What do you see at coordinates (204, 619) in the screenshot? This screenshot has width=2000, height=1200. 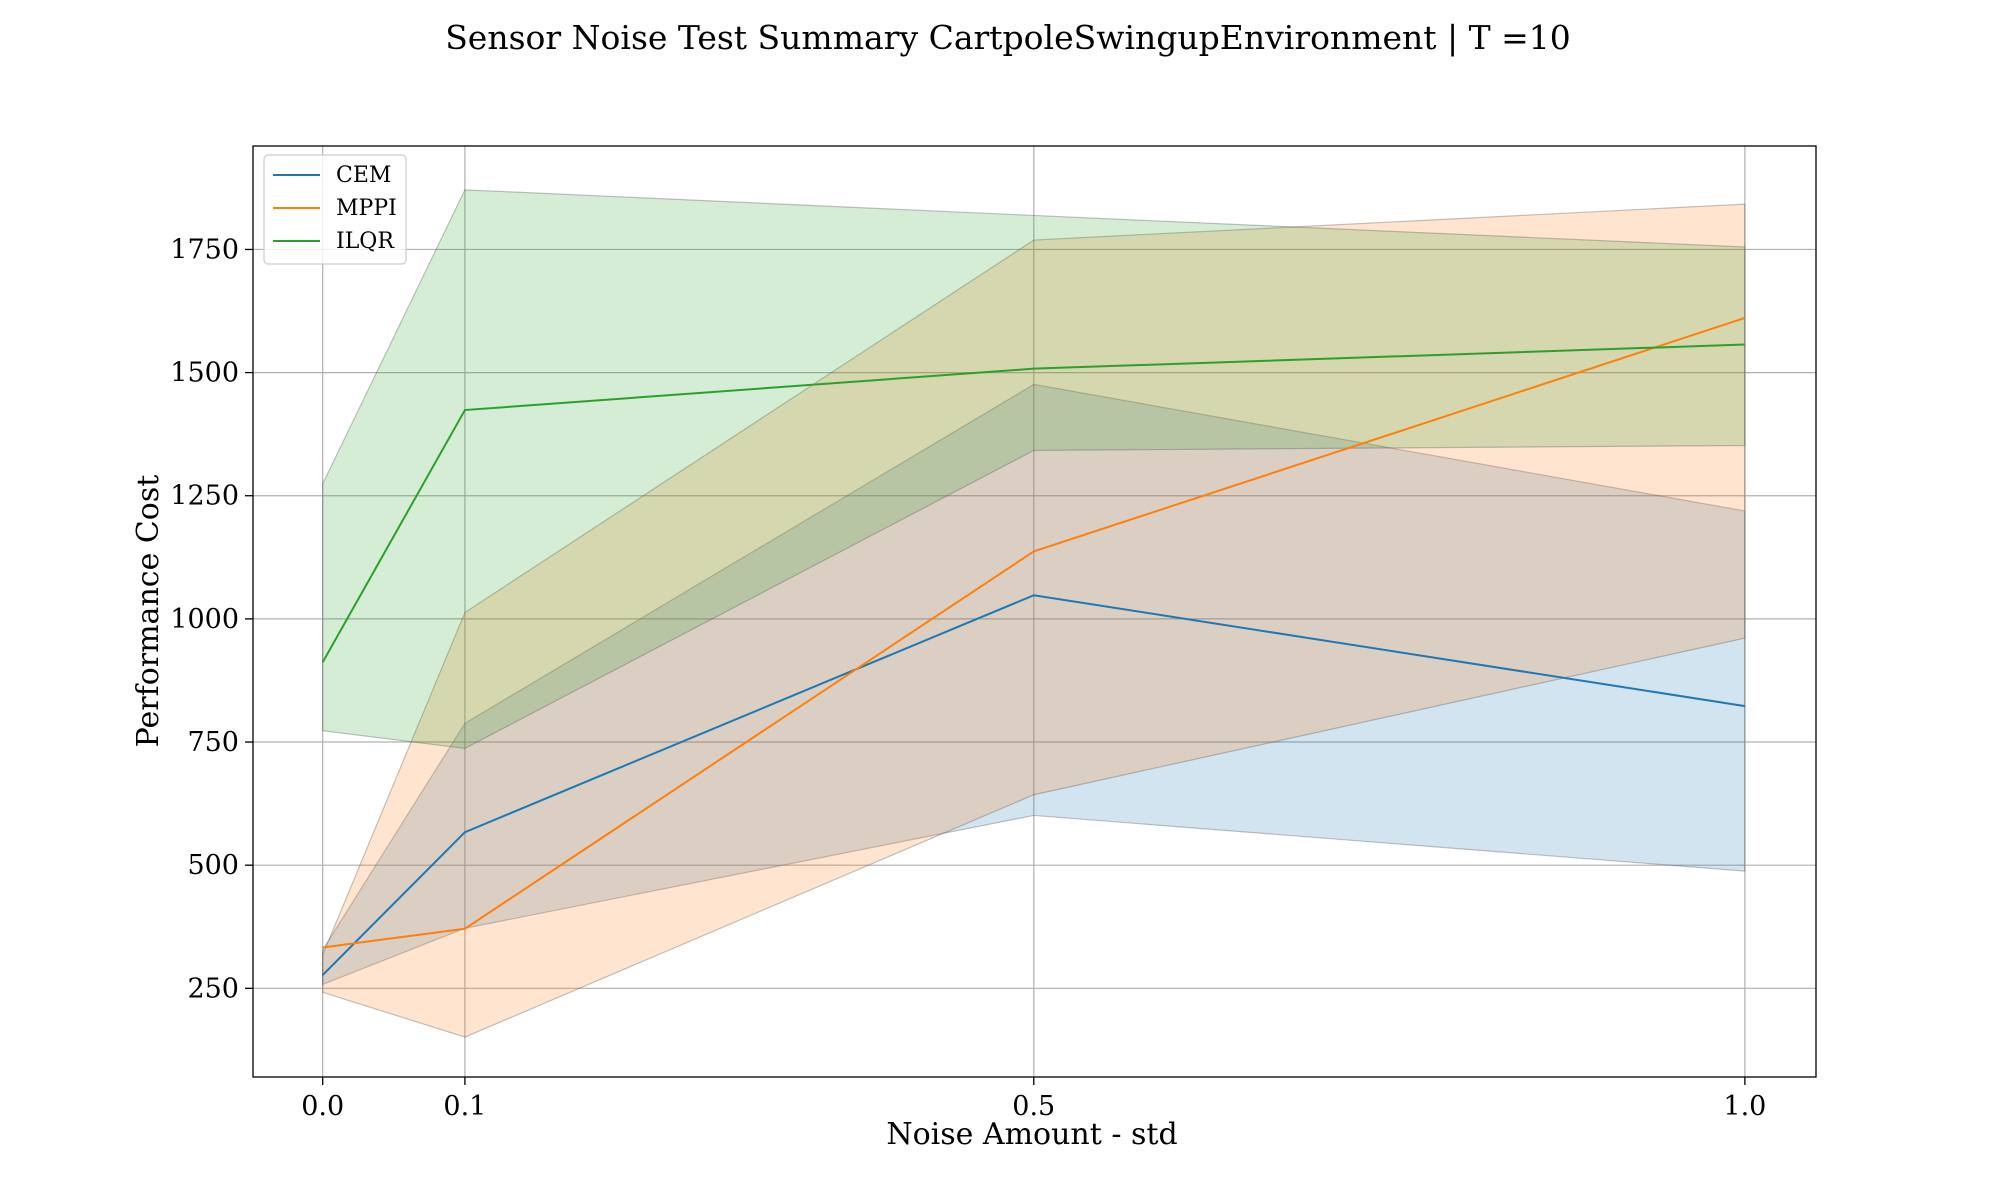 I see `y-tick-label: 1000` at bounding box center [204, 619].